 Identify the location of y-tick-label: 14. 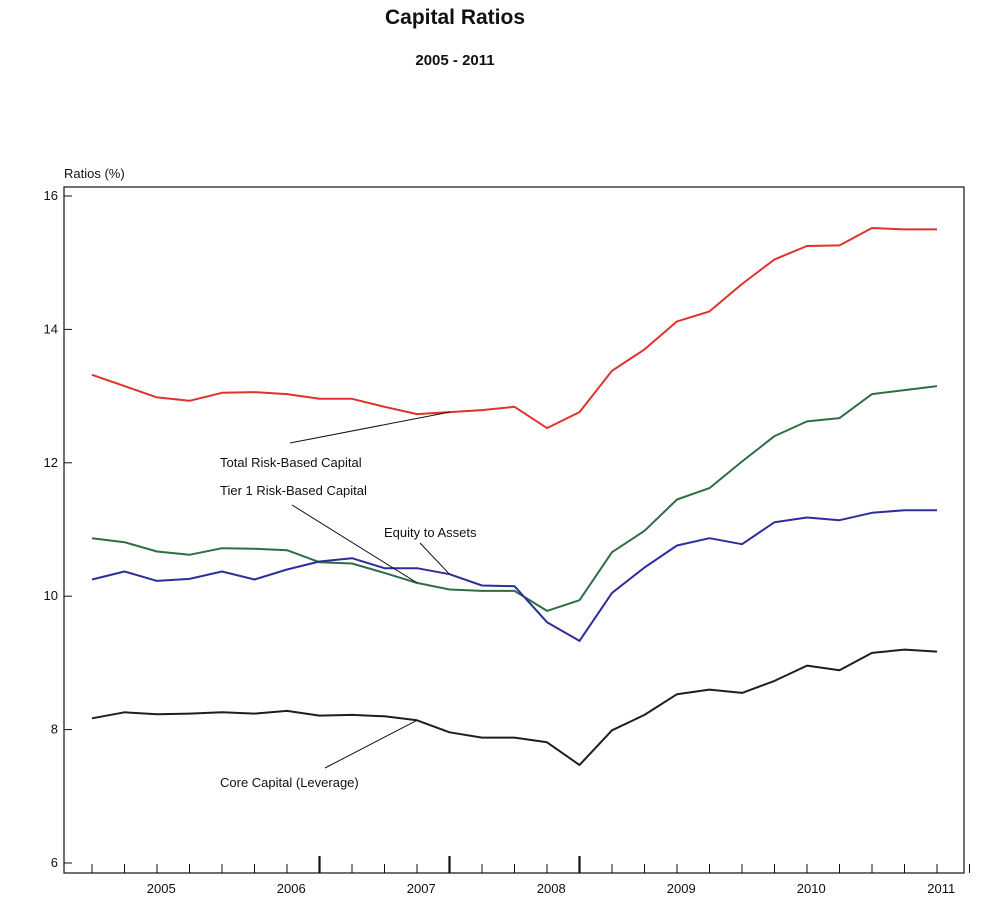
(51, 328).